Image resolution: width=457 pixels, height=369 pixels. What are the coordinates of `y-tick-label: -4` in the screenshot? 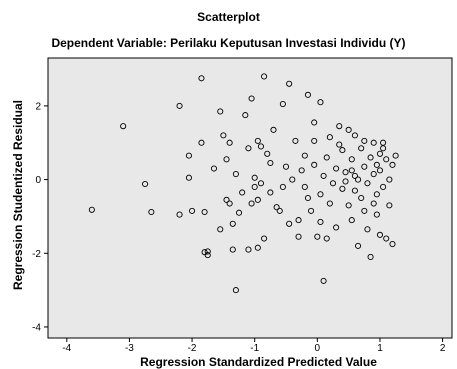 It's located at (36, 327).